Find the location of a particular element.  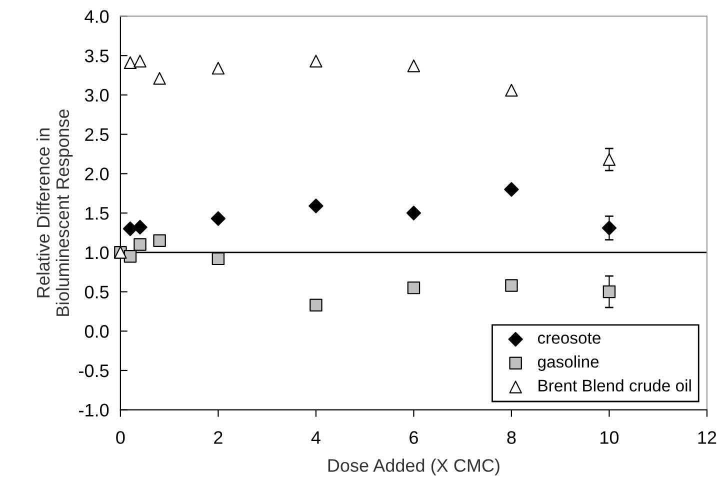

y-tick-label: 1.0 is located at coordinates (97, 253).